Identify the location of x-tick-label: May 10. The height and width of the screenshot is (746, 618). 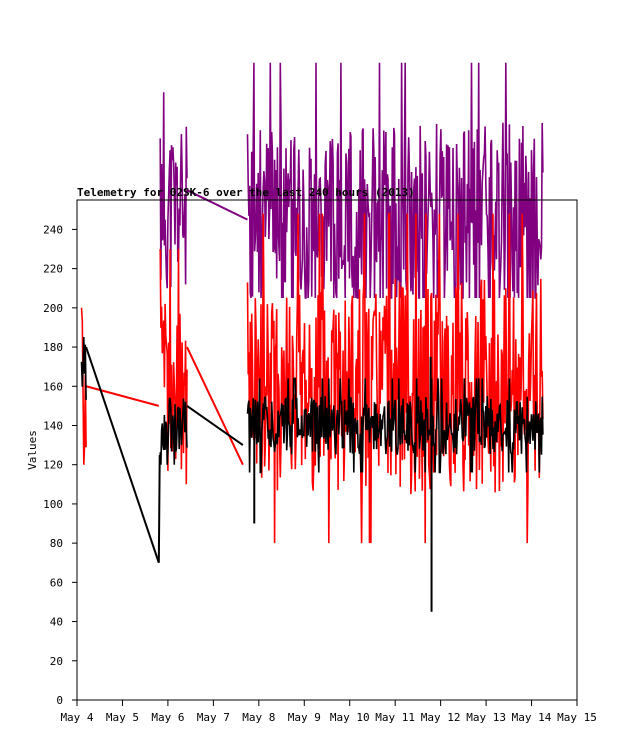
(350, 717).